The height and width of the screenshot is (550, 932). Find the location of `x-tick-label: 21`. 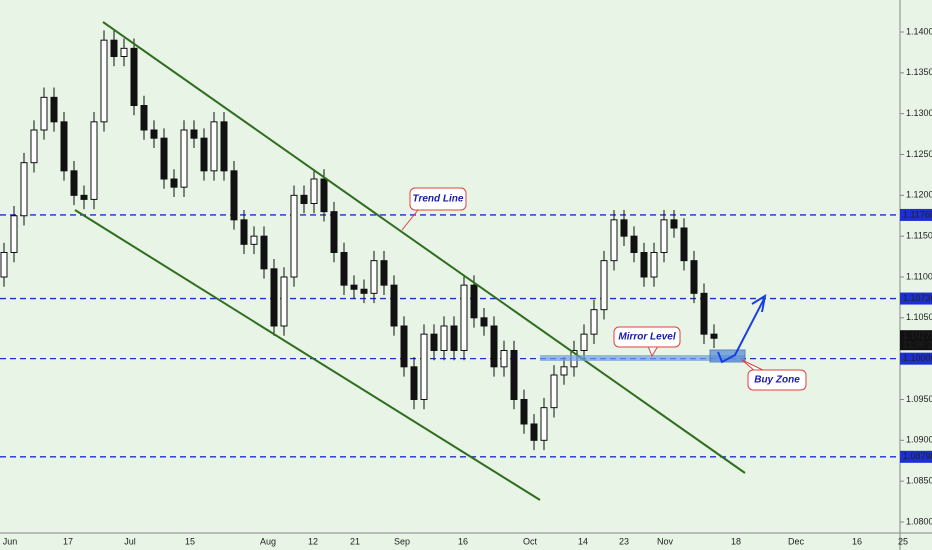

x-tick-label: 21 is located at coordinates (355, 541).